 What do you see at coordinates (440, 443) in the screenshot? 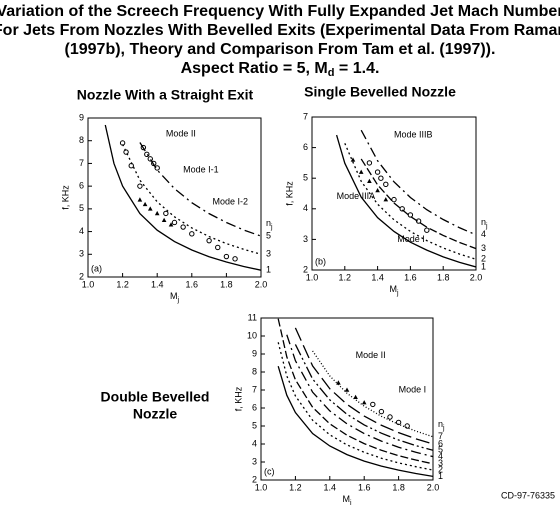
I see `legend-label: 6` at bounding box center [440, 443].